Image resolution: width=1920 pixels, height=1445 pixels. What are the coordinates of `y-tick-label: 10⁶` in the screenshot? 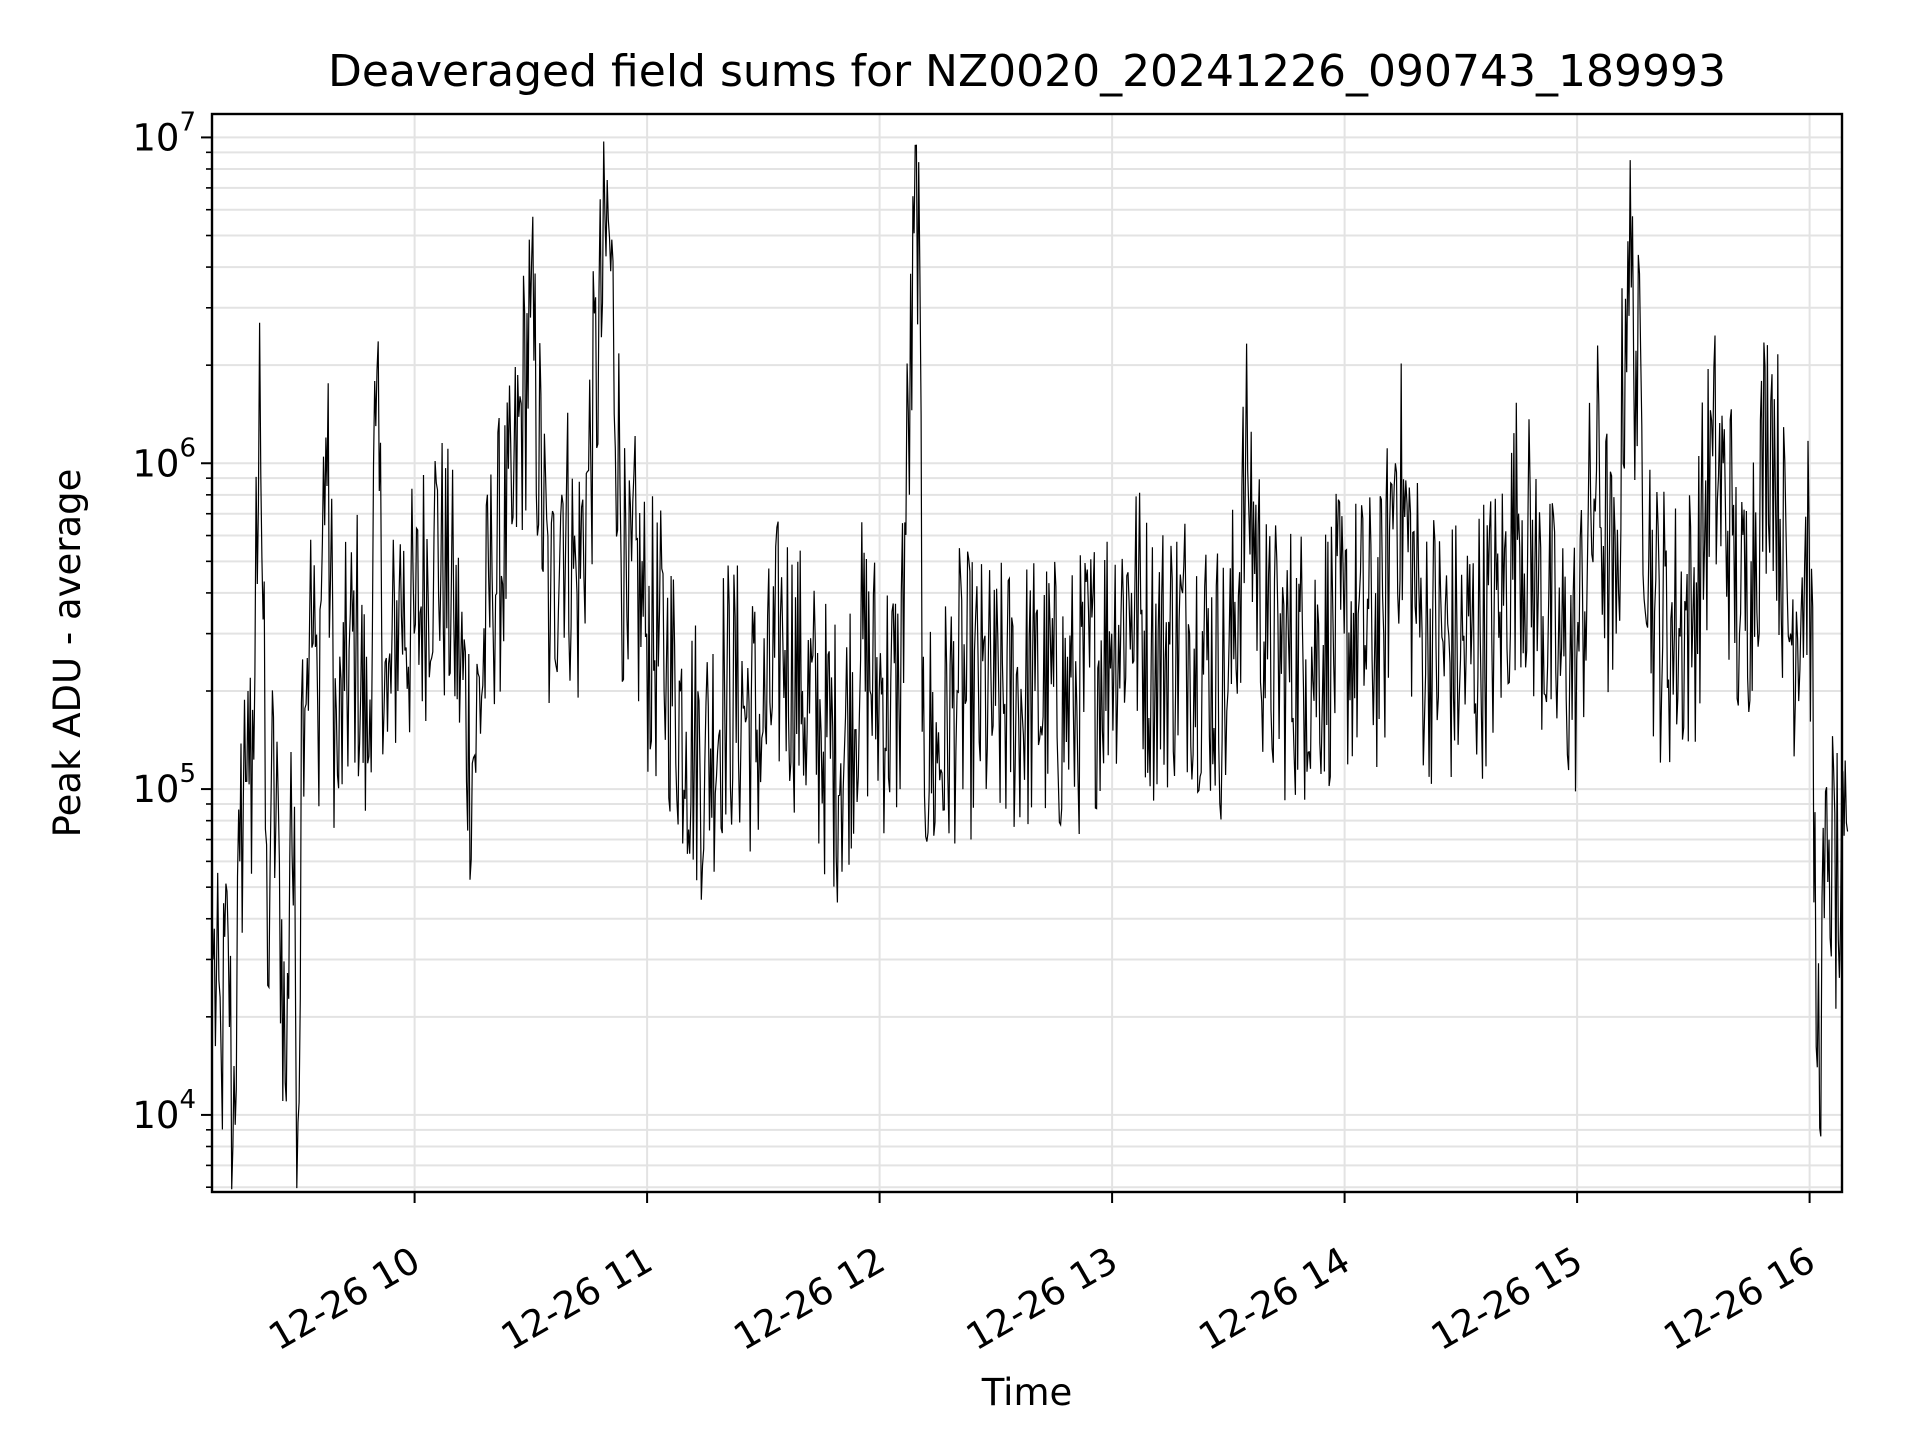 It's located at (164, 459).